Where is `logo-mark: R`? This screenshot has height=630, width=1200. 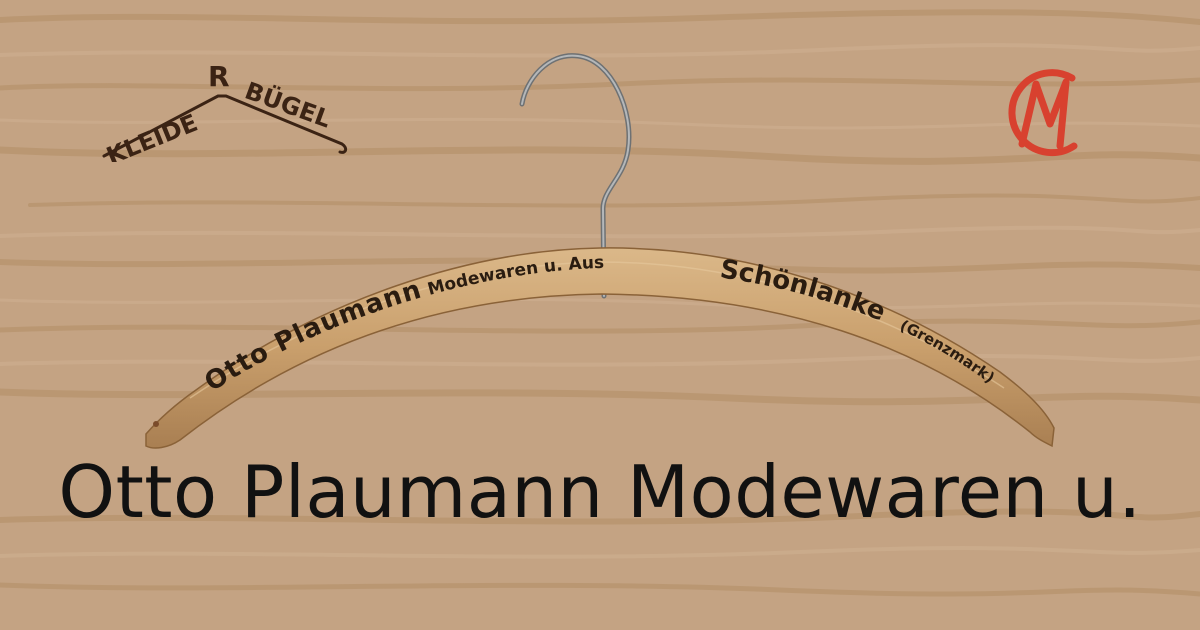
logo-mark: R is located at coordinates (219, 76).